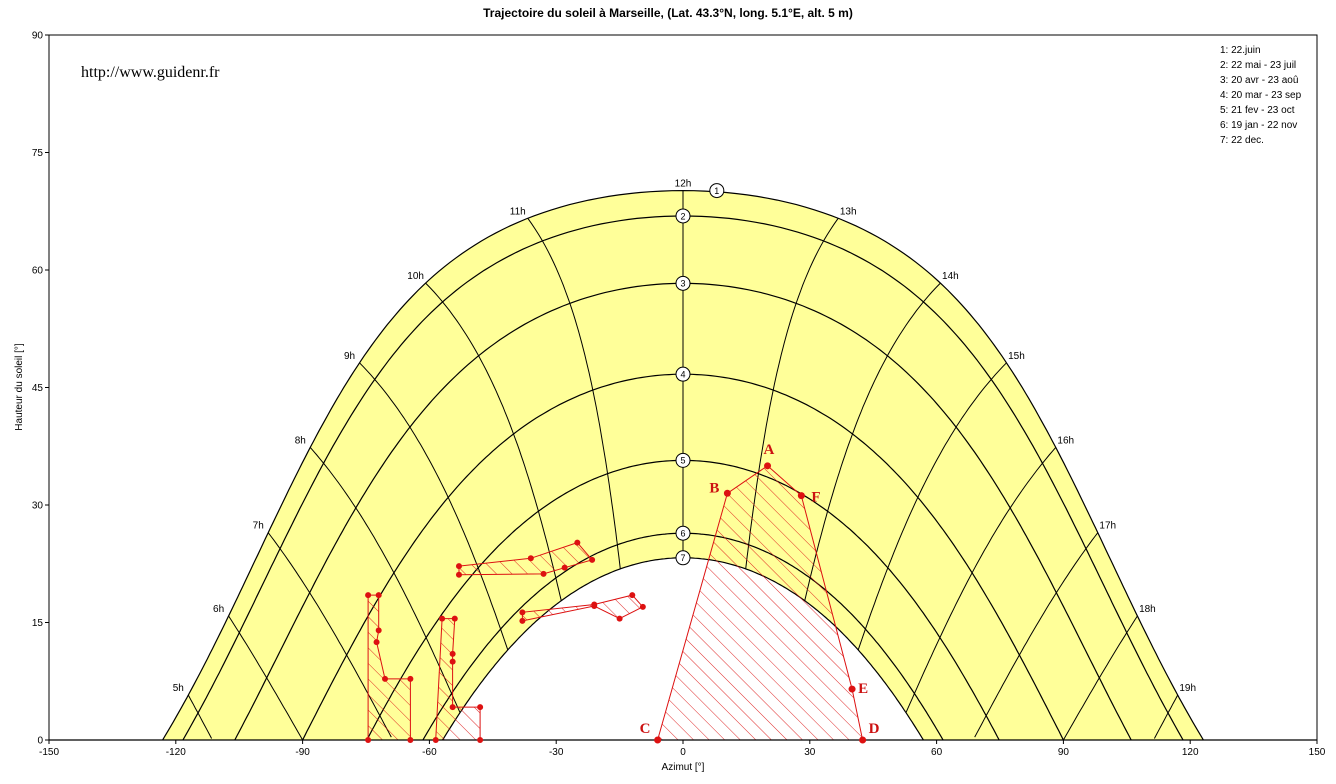  I want to click on y-tick-label: 0, so click(40, 741).